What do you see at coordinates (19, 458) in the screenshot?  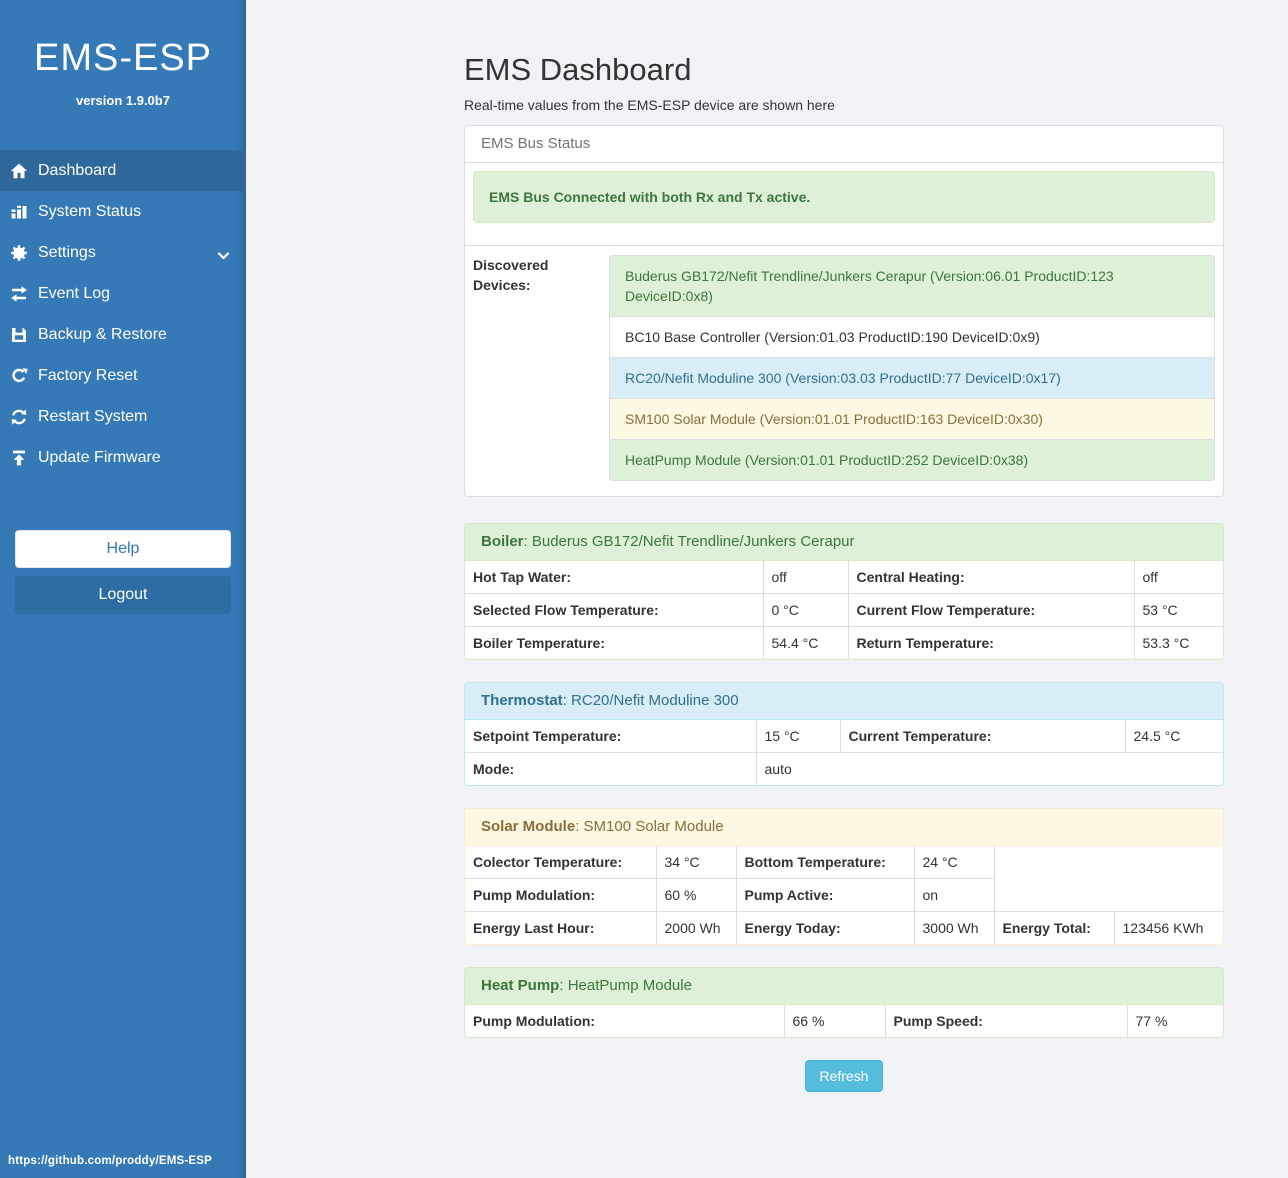 I see `upload-icon` at bounding box center [19, 458].